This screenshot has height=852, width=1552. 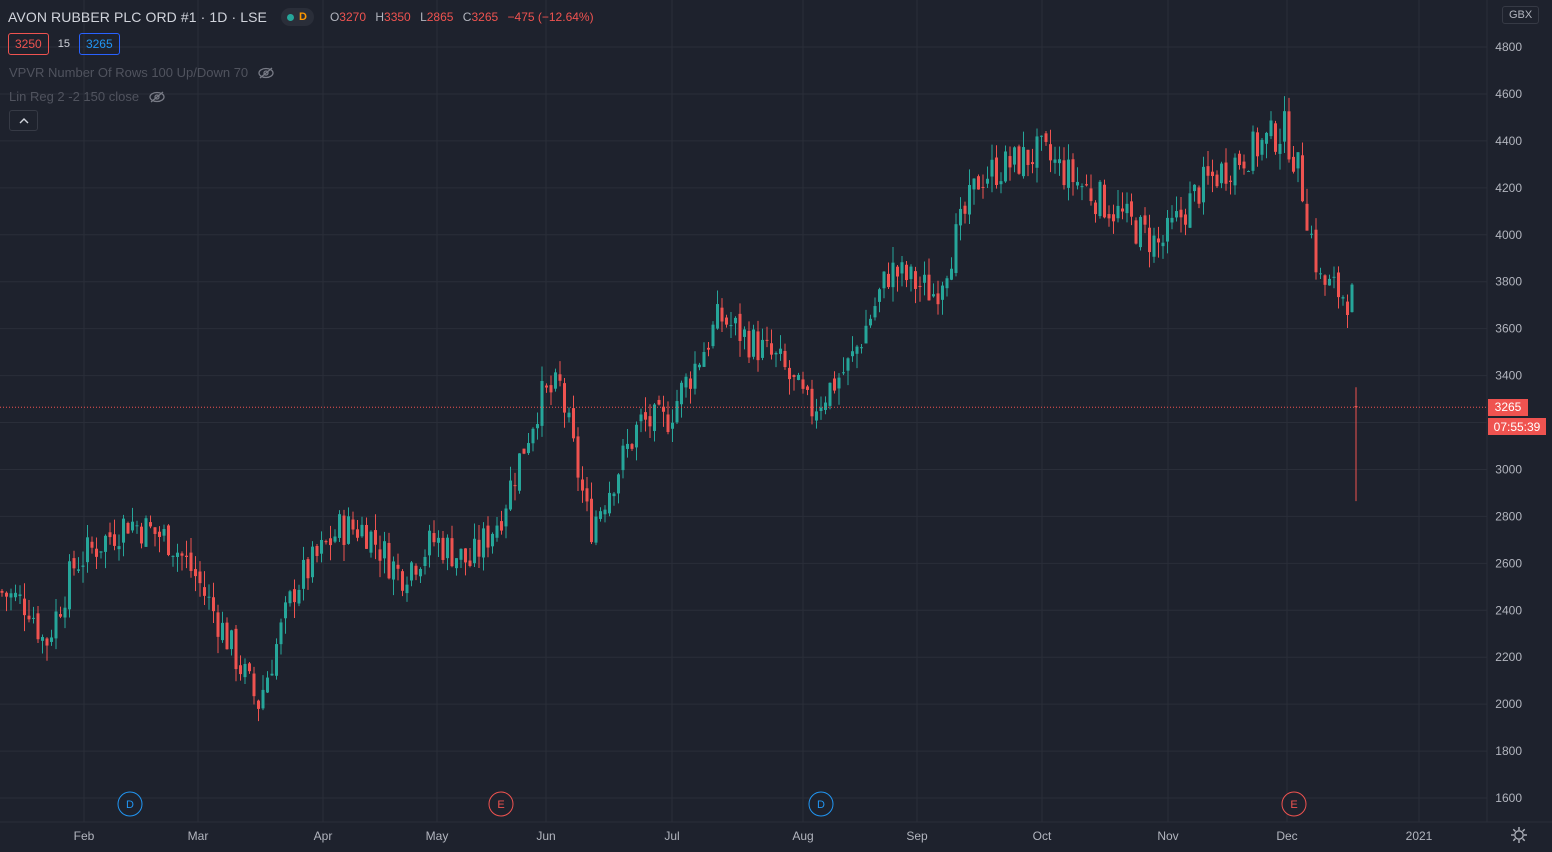 I want to click on buy-button: 3265, so click(x=99, y=44).